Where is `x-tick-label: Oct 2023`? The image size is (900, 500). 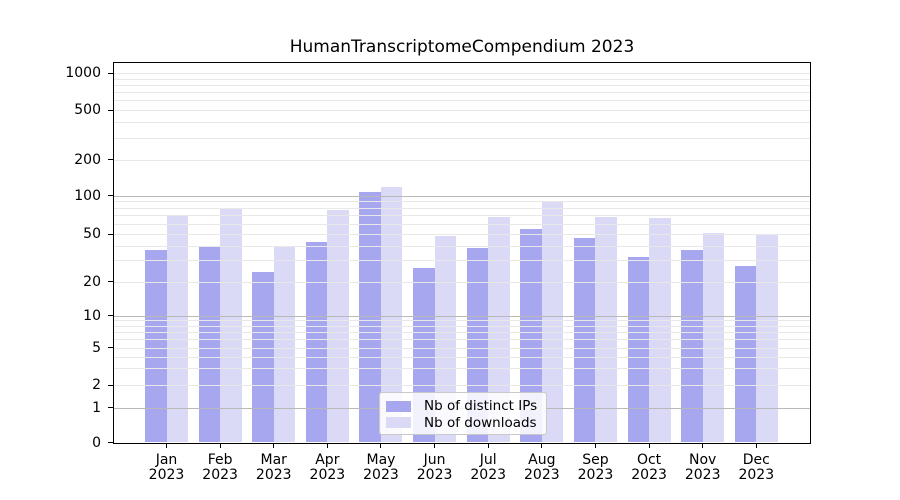
x-tick-label: Oct 2023 is located at coordinates (649, 467).